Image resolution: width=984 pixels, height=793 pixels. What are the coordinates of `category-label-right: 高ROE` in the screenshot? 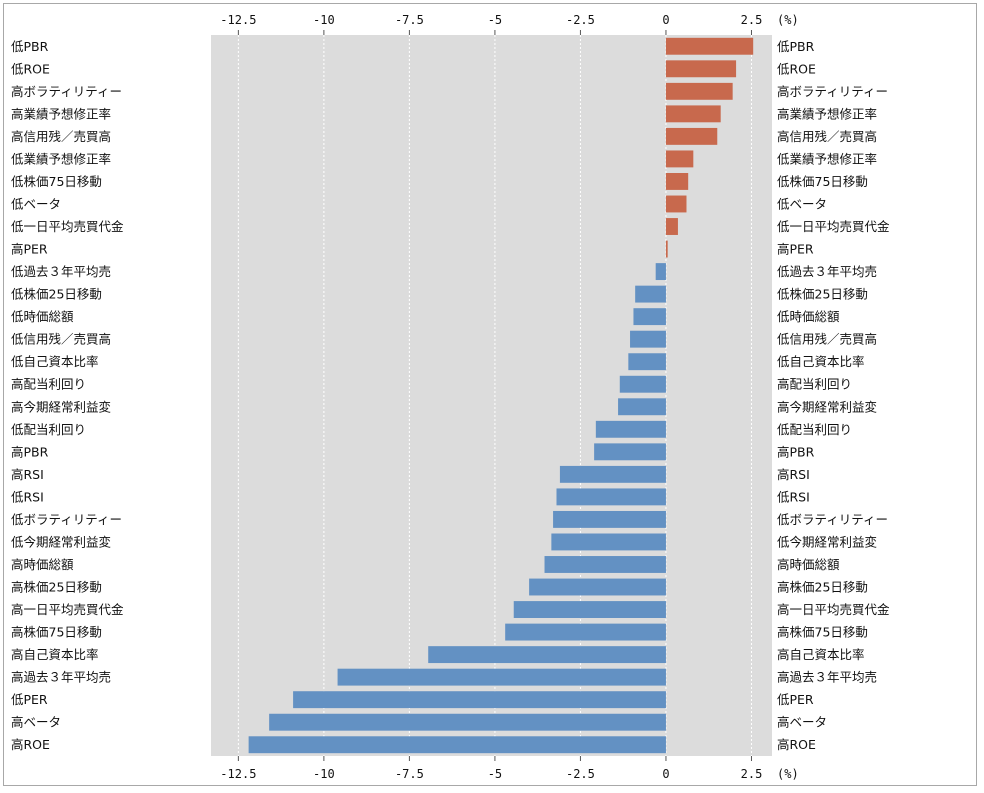 It's located at (796, 744).